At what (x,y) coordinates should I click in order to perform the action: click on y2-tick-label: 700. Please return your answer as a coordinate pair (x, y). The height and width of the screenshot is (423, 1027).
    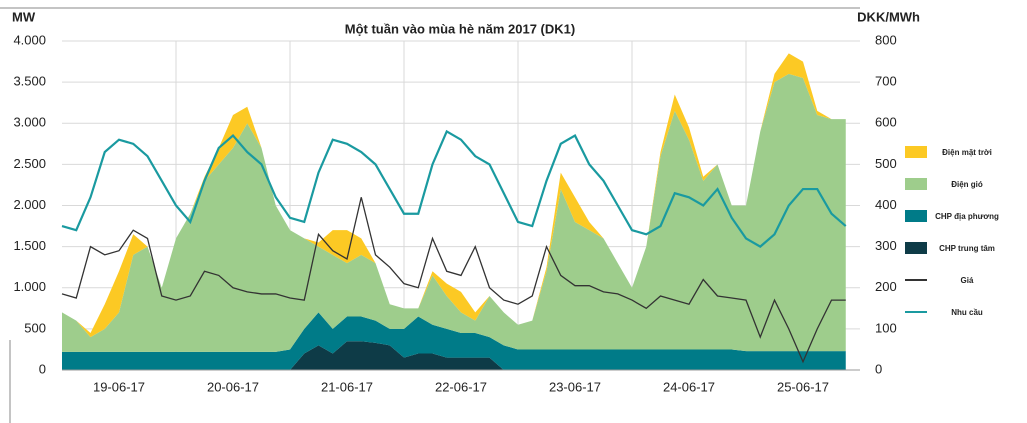
    Looking at the image, I should click on (886, 81).